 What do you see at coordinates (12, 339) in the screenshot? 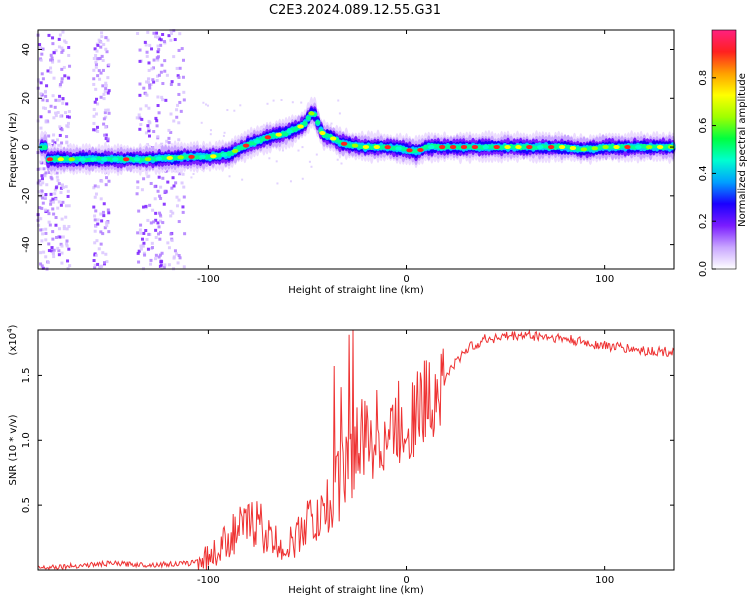
I see `snr-scale-label: (x104)` at bounding box center [12, 339].